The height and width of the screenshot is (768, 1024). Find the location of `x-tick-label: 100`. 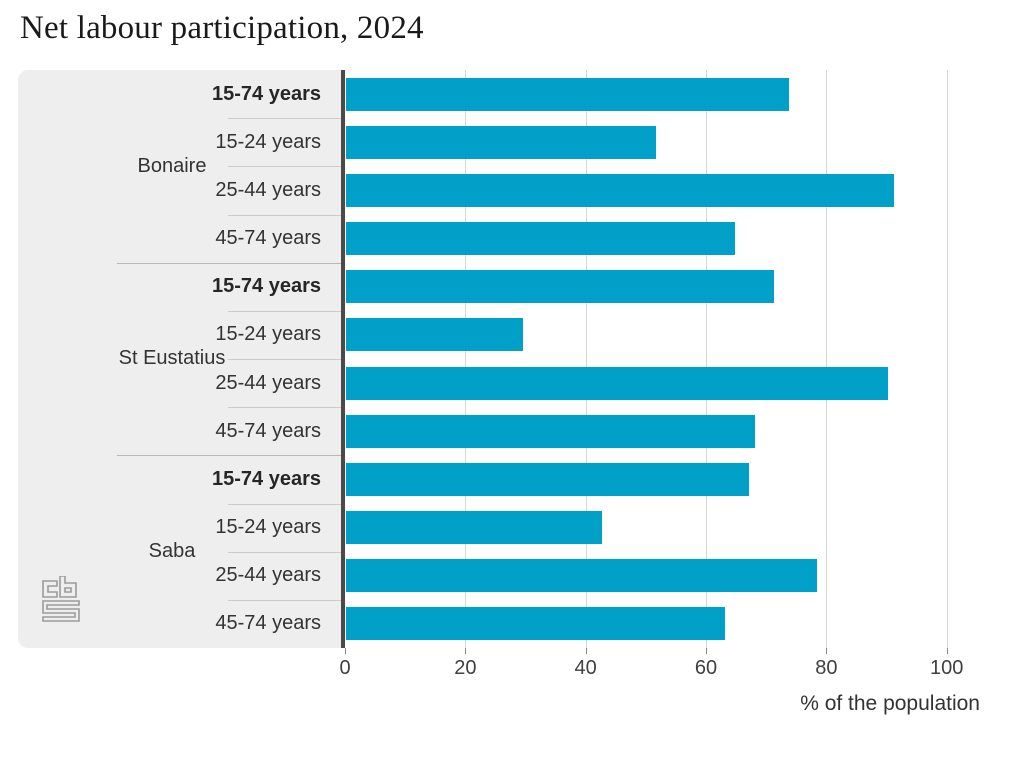

x-tick-label: 100 is located at coordinates (947, 668).